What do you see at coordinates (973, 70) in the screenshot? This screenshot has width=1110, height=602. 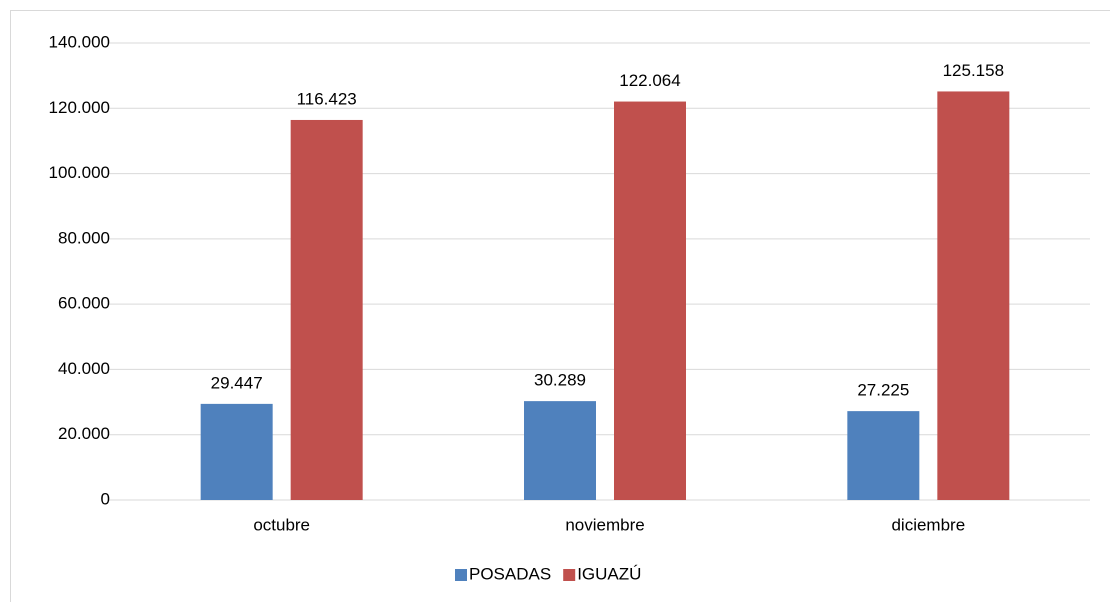 I see `value-label: 125.158` at bounding box center [973, 70].